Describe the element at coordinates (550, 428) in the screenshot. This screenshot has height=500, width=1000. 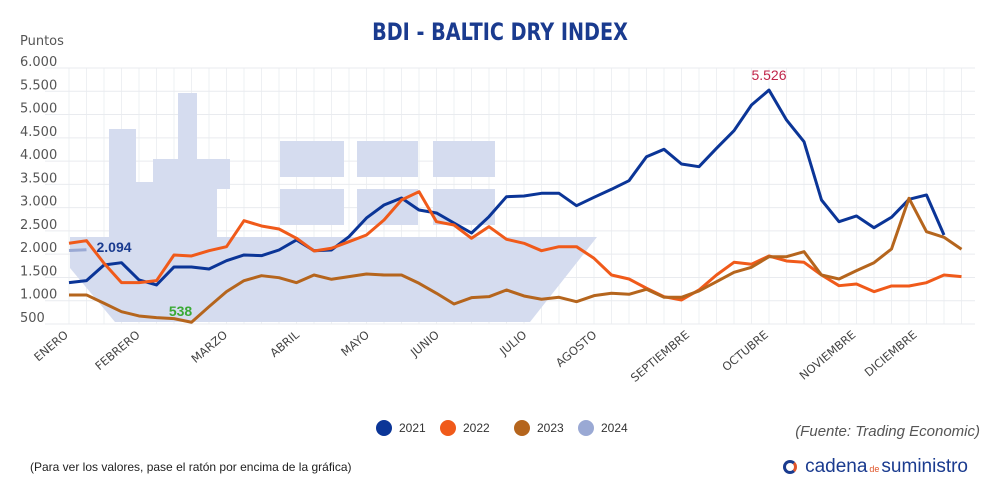
I see `legend-label: 2023` at that location.